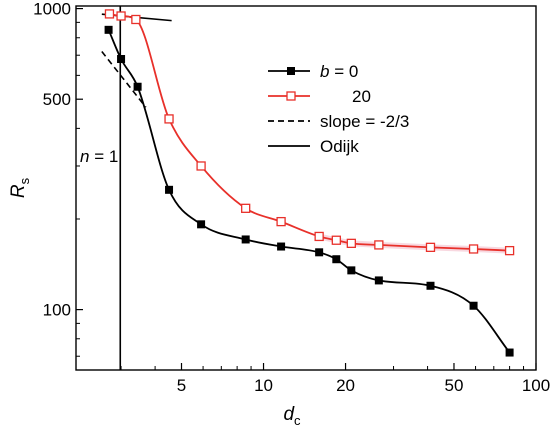 This screenshot has height=433, width=550. What do you see at coordinates (52, 9) in the screenshot?
I see `y-tick-label-3: 1000` at bounding box center [52, 9].